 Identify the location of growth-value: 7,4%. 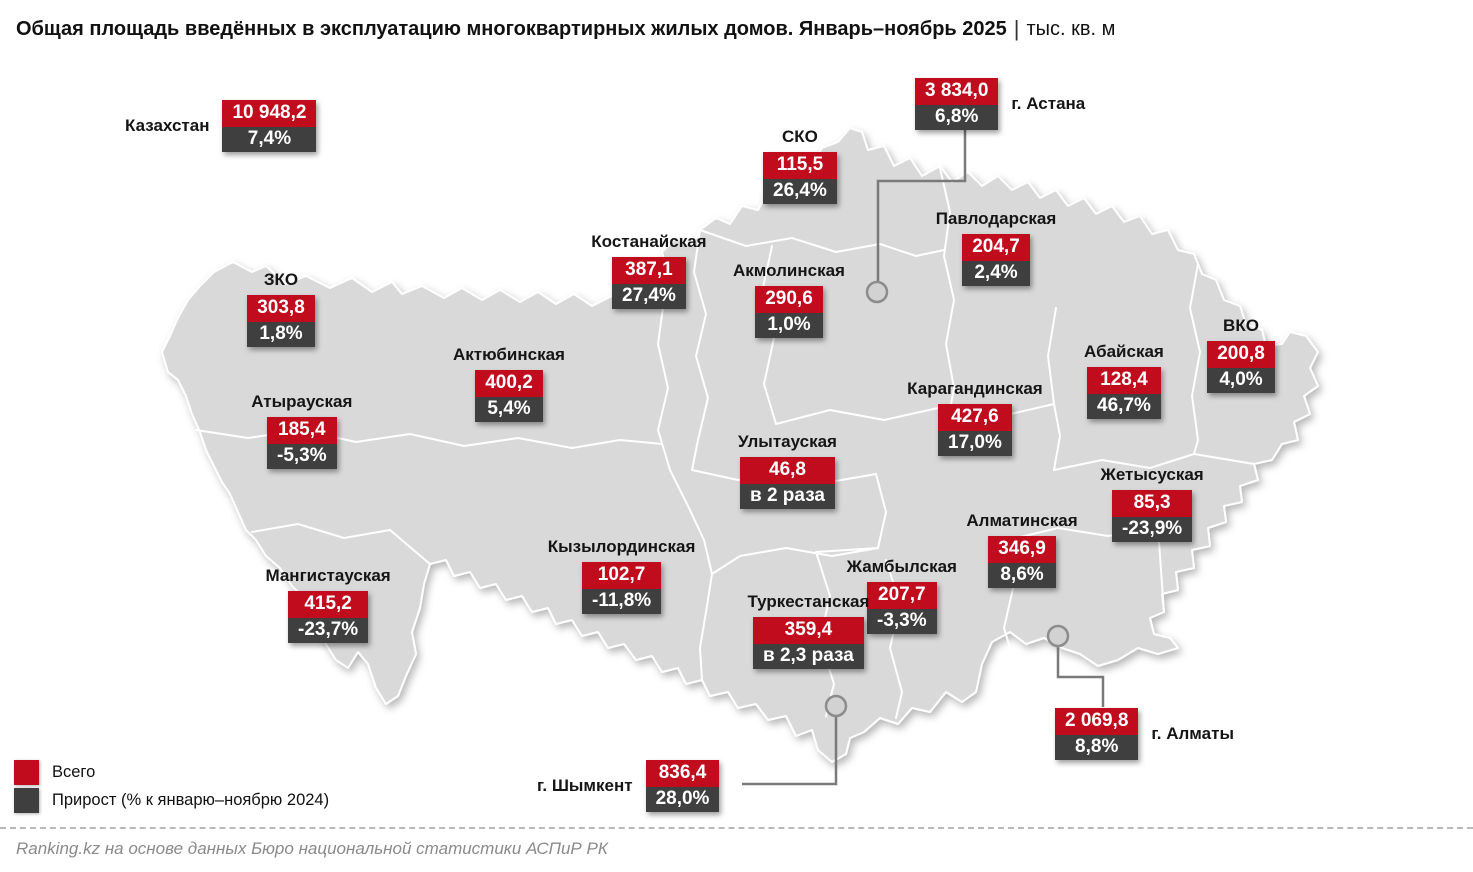
(269, 139).